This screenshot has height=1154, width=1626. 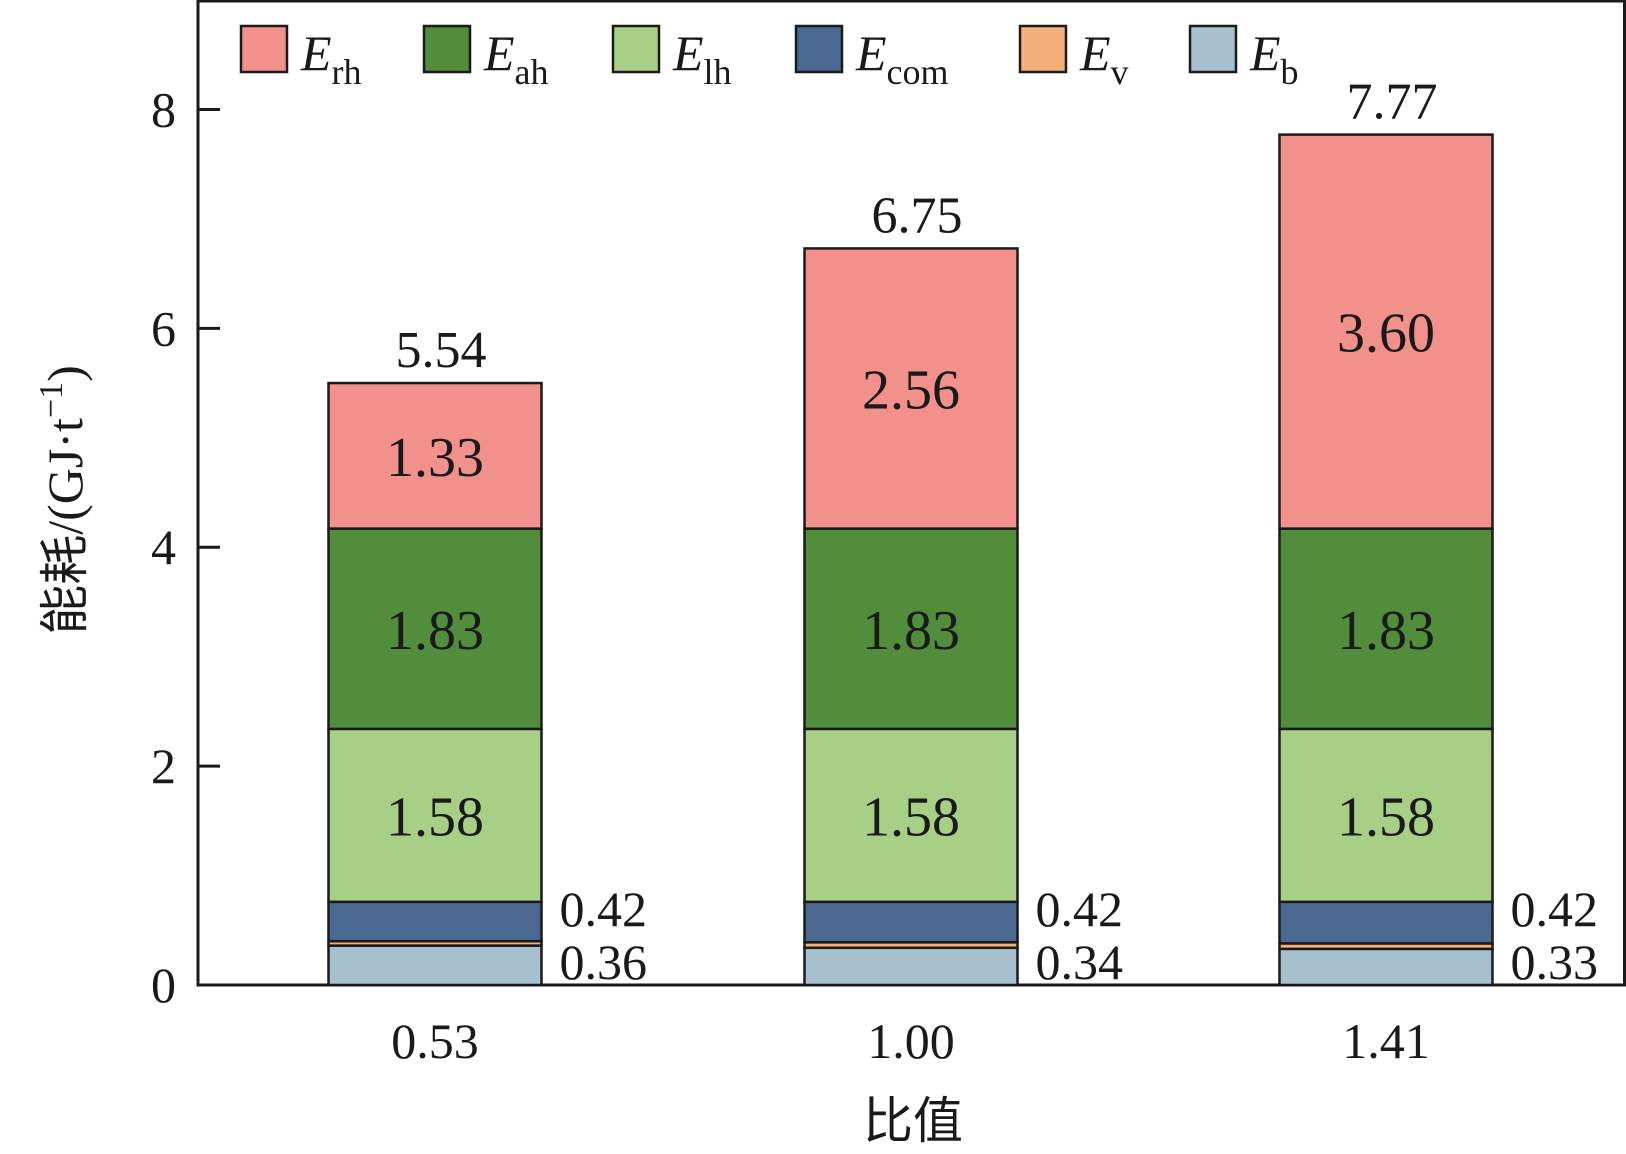 What do you see at coordinates (819, 49) in the screenshot?
I see `legend-swatch-e-com` at bounding box center [819, 49].